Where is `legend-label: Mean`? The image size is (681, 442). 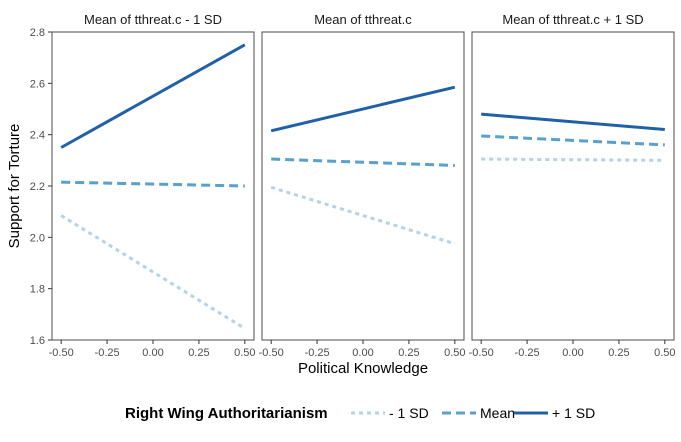
legend-label: Mean is located at coordinates (497, 413).